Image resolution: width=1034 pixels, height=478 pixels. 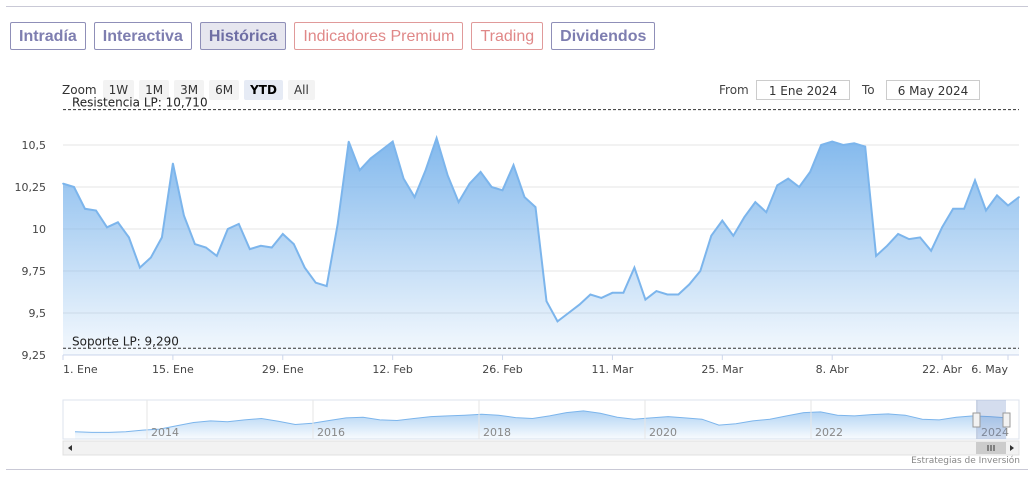 What do you see at coordinates (118, 90) in the screenshot?
I see `zoom-1w-button: 1W` at bounding box center [118, 90].